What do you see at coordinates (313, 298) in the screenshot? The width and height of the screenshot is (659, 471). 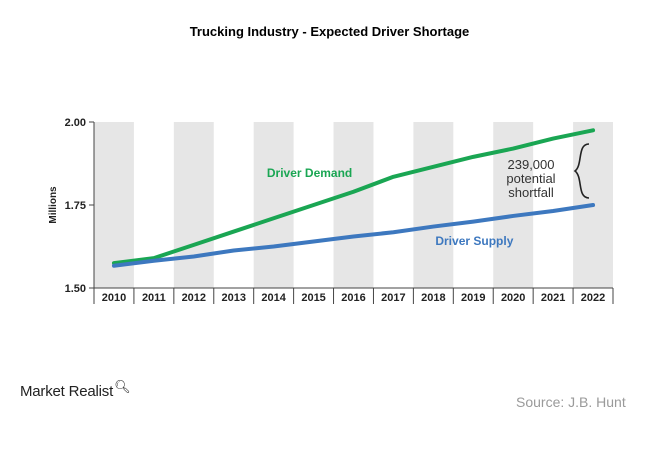 I see `x-tick-label: 2015` at bounding box center [313, 298].